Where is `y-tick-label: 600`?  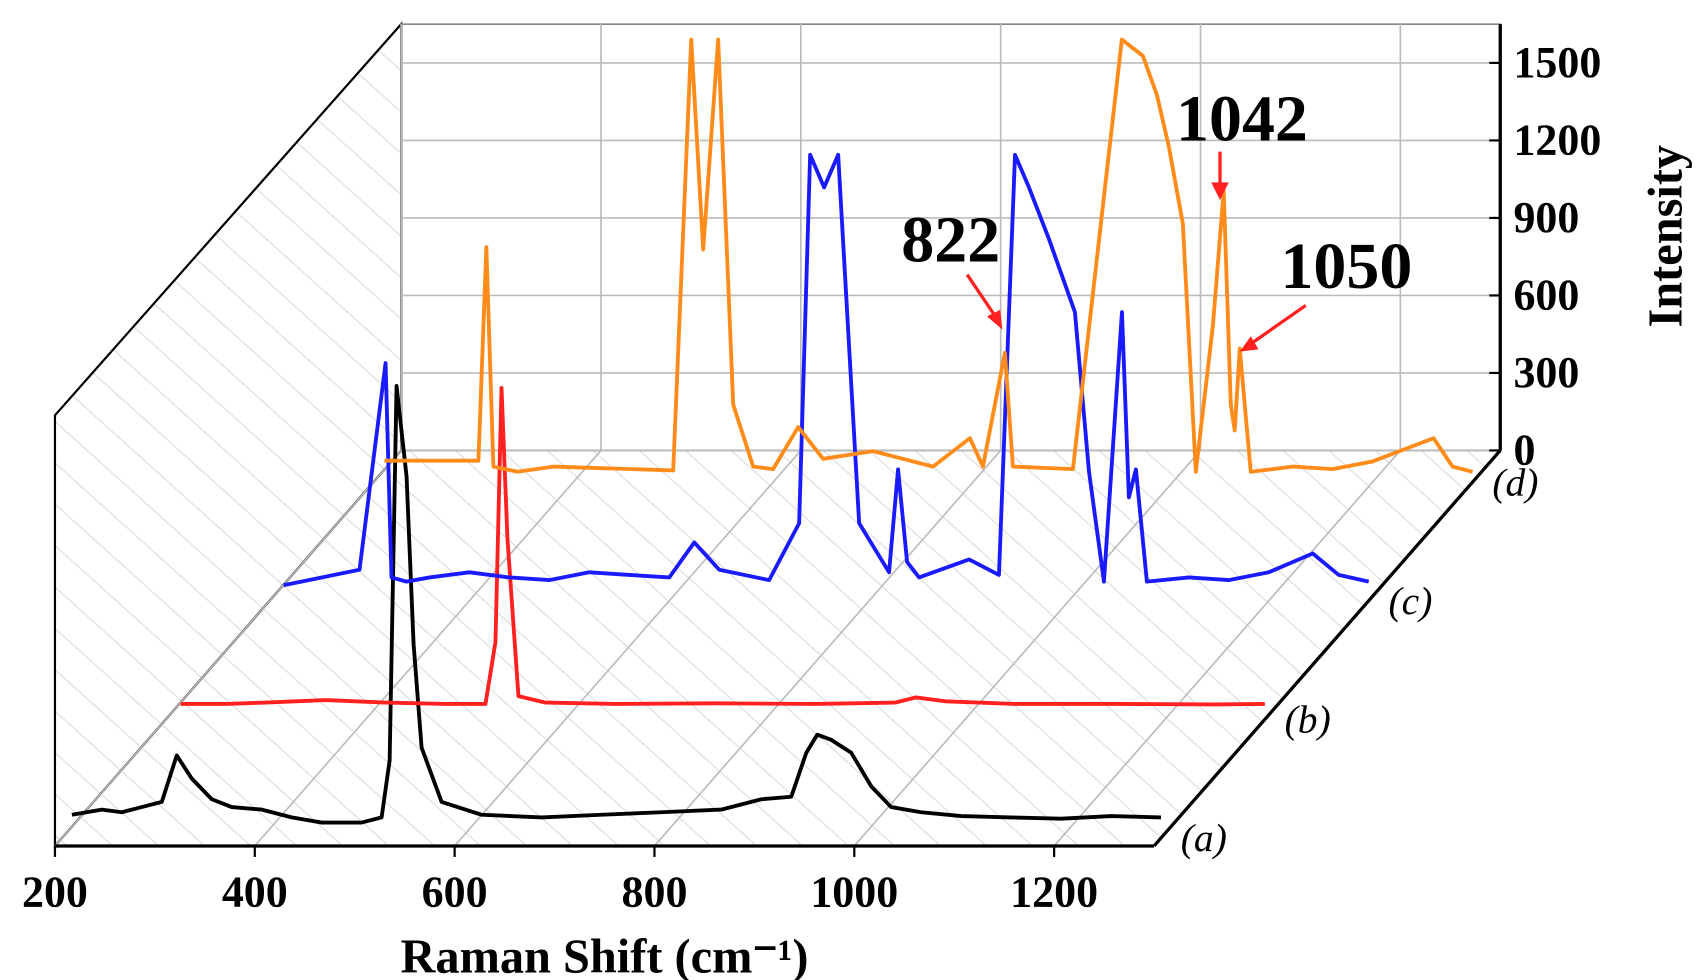 y-tick-label: 600 is located at coordinates (1546, 295).